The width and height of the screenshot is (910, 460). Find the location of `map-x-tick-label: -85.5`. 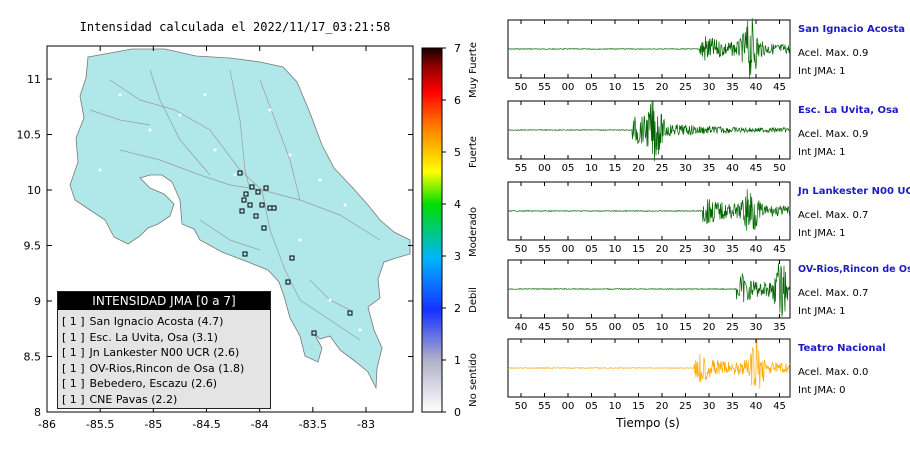

map-x-tick-label: -85.5 is located at coordinates (100, 424).